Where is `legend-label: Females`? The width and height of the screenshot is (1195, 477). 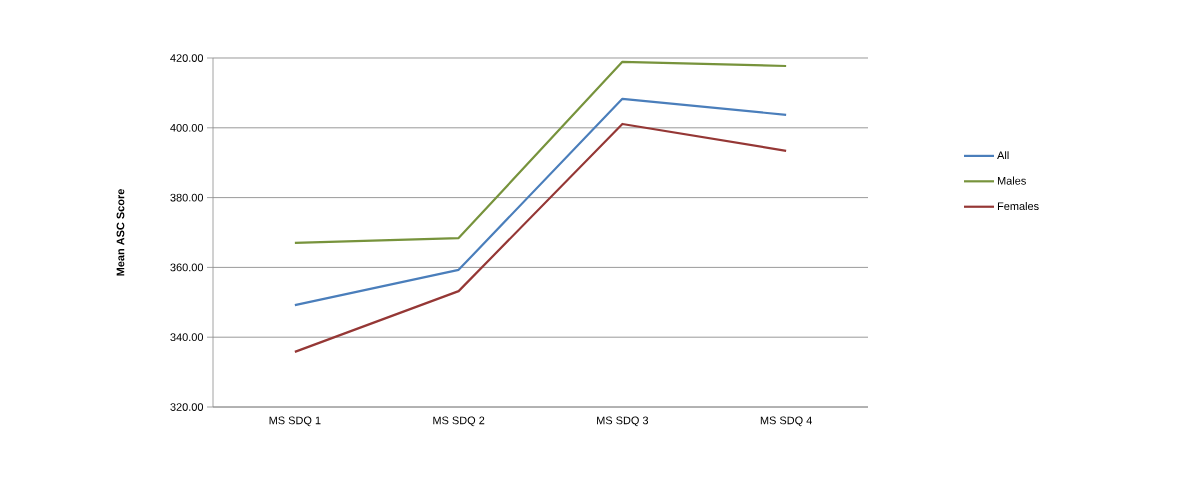 legend-label: Females is located at coordinates (1018, 206).